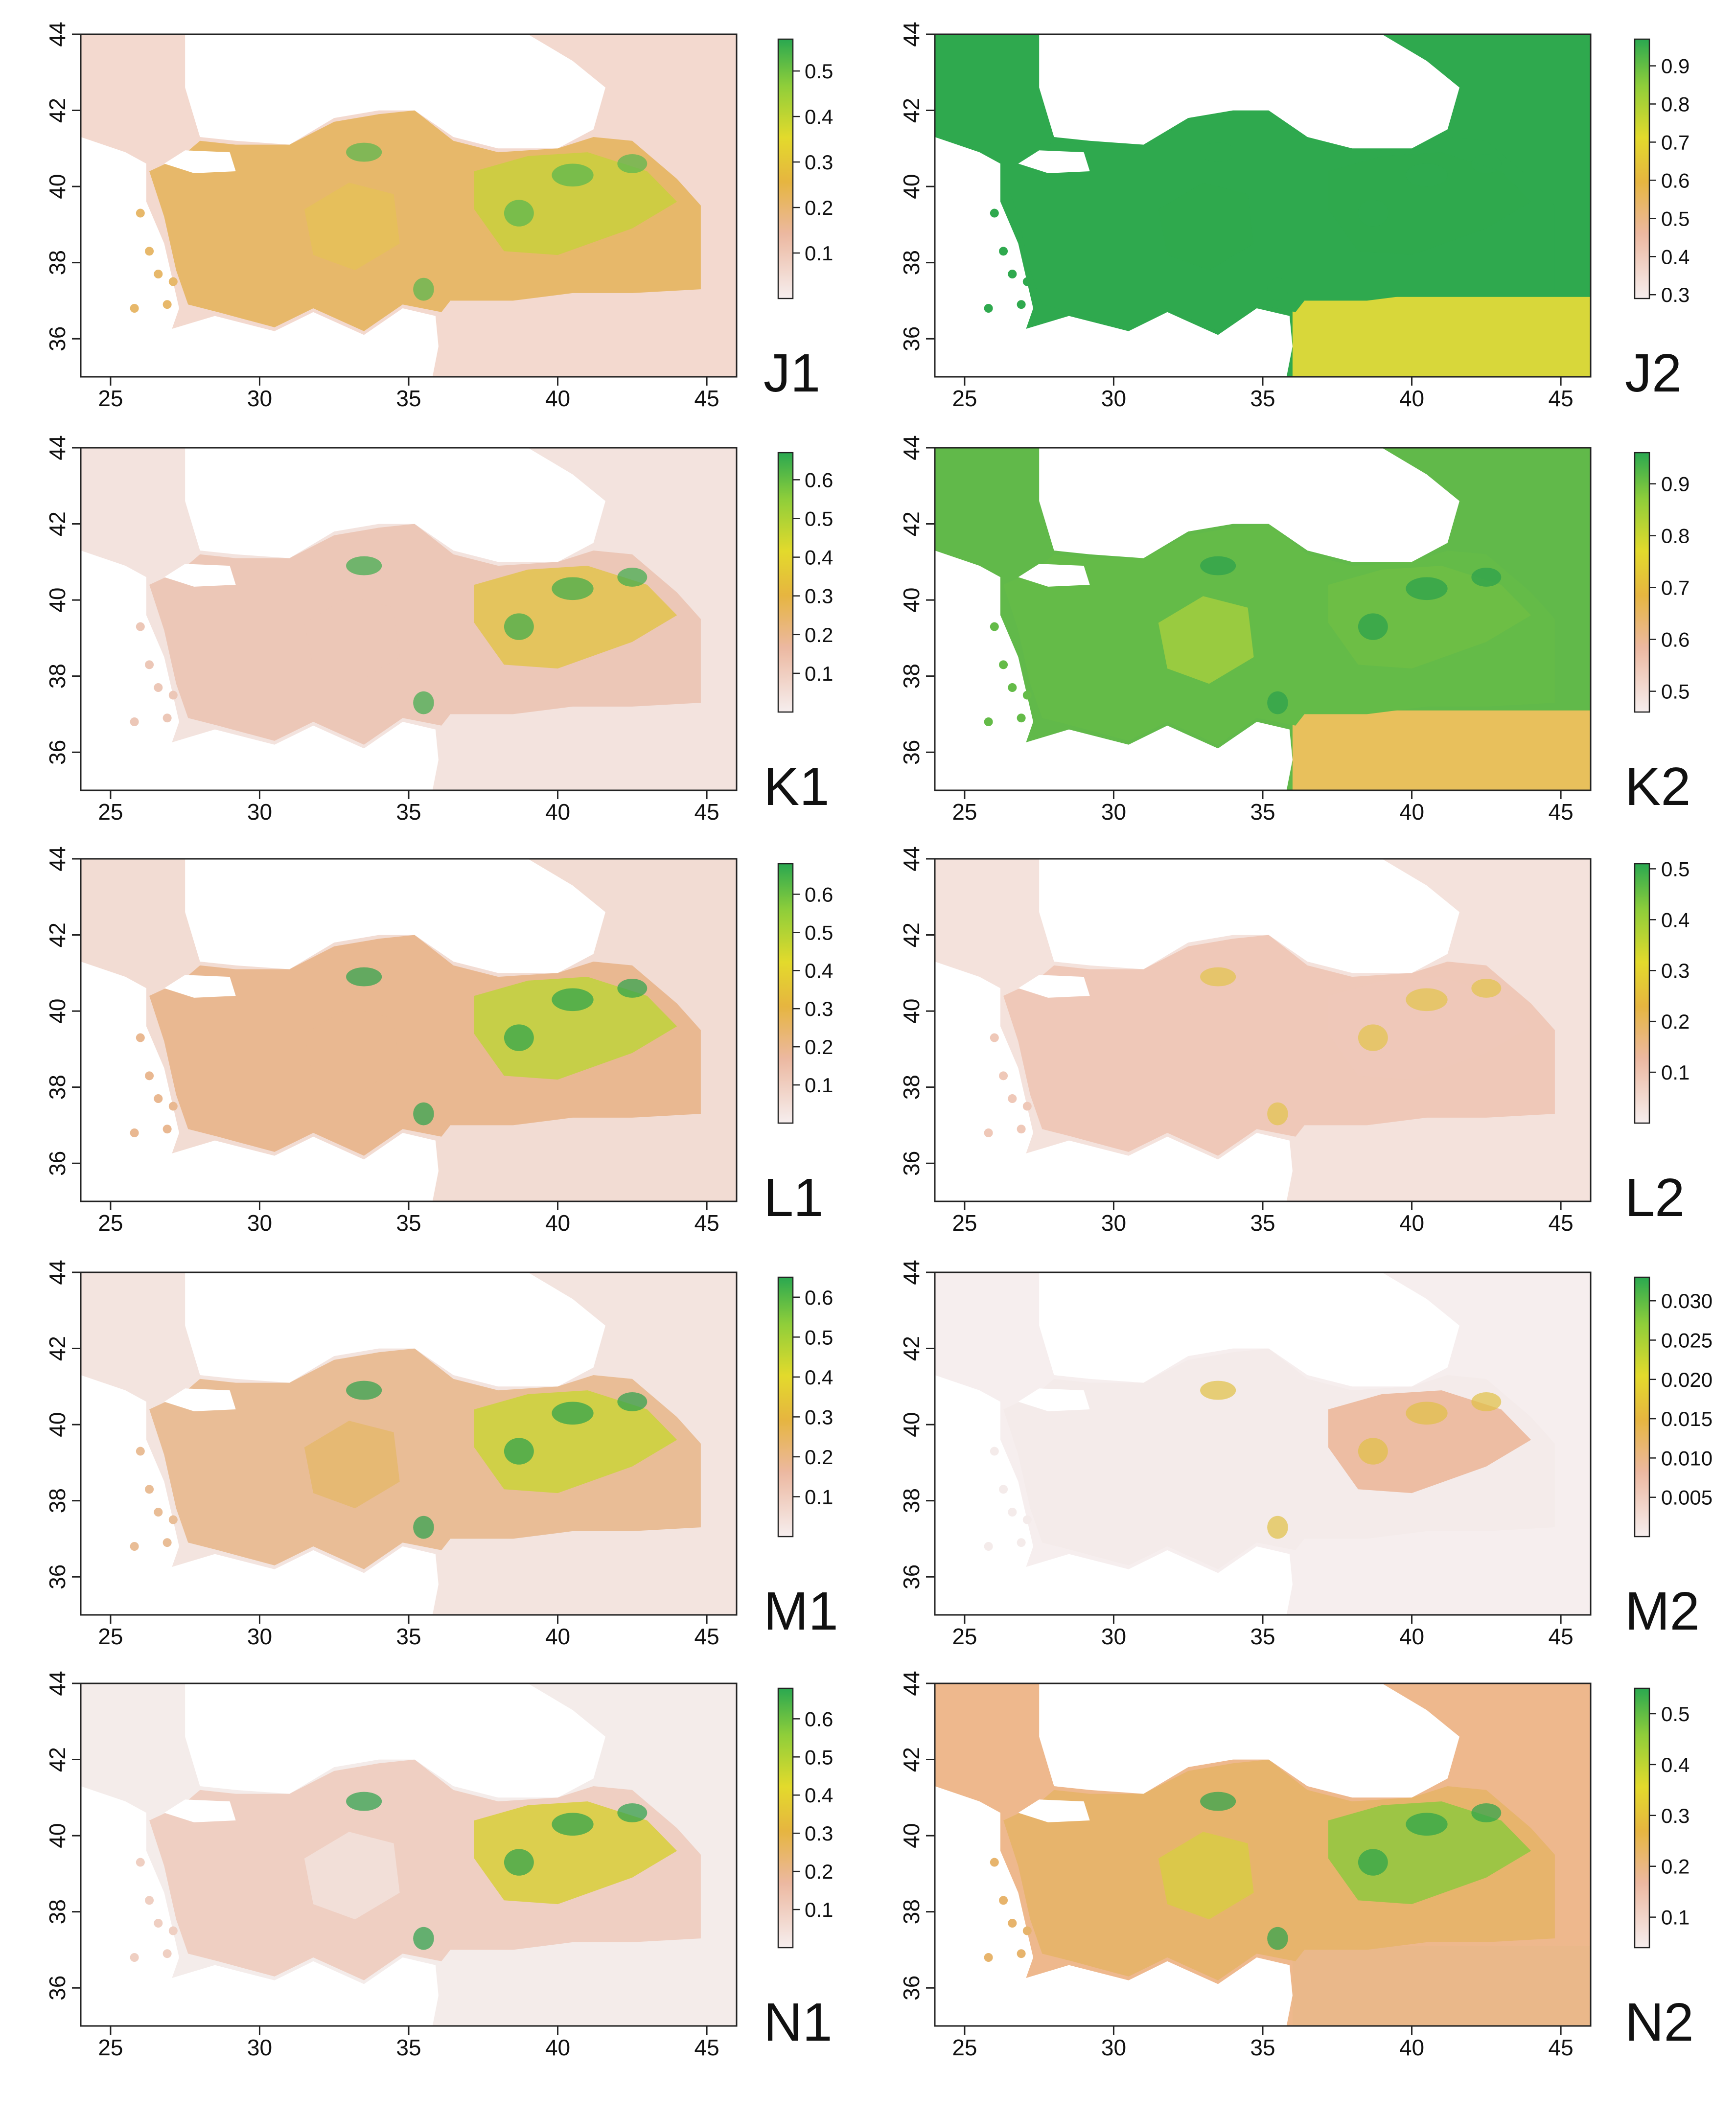  What do you see at coordinates (792, 373) in the screenshot?
I see `panel-label: J1` at bounding box center [792, 373].